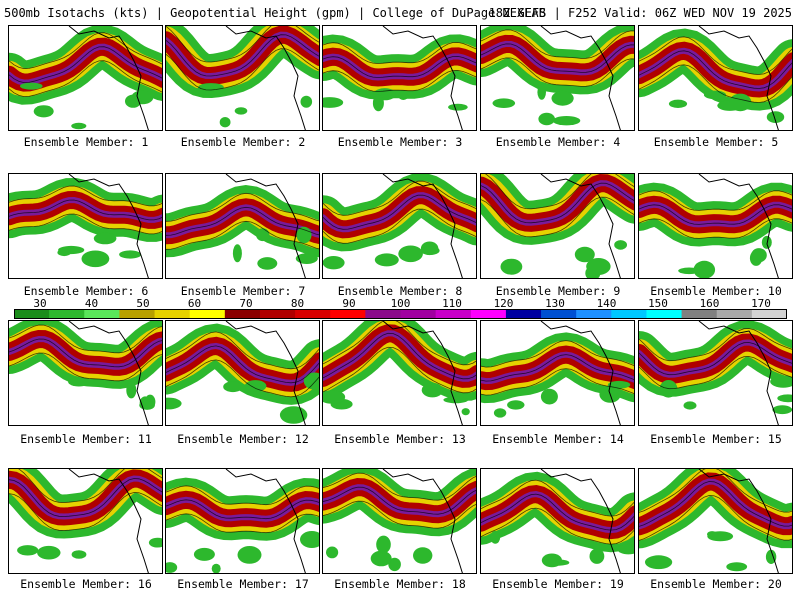 Image resolution: width=800 pixels, height=600 pixels. What do you see at coordinates (606, 303) in the screenshot?
I see `colorbar-tick-label: 140` at bounding box center [606, 303].